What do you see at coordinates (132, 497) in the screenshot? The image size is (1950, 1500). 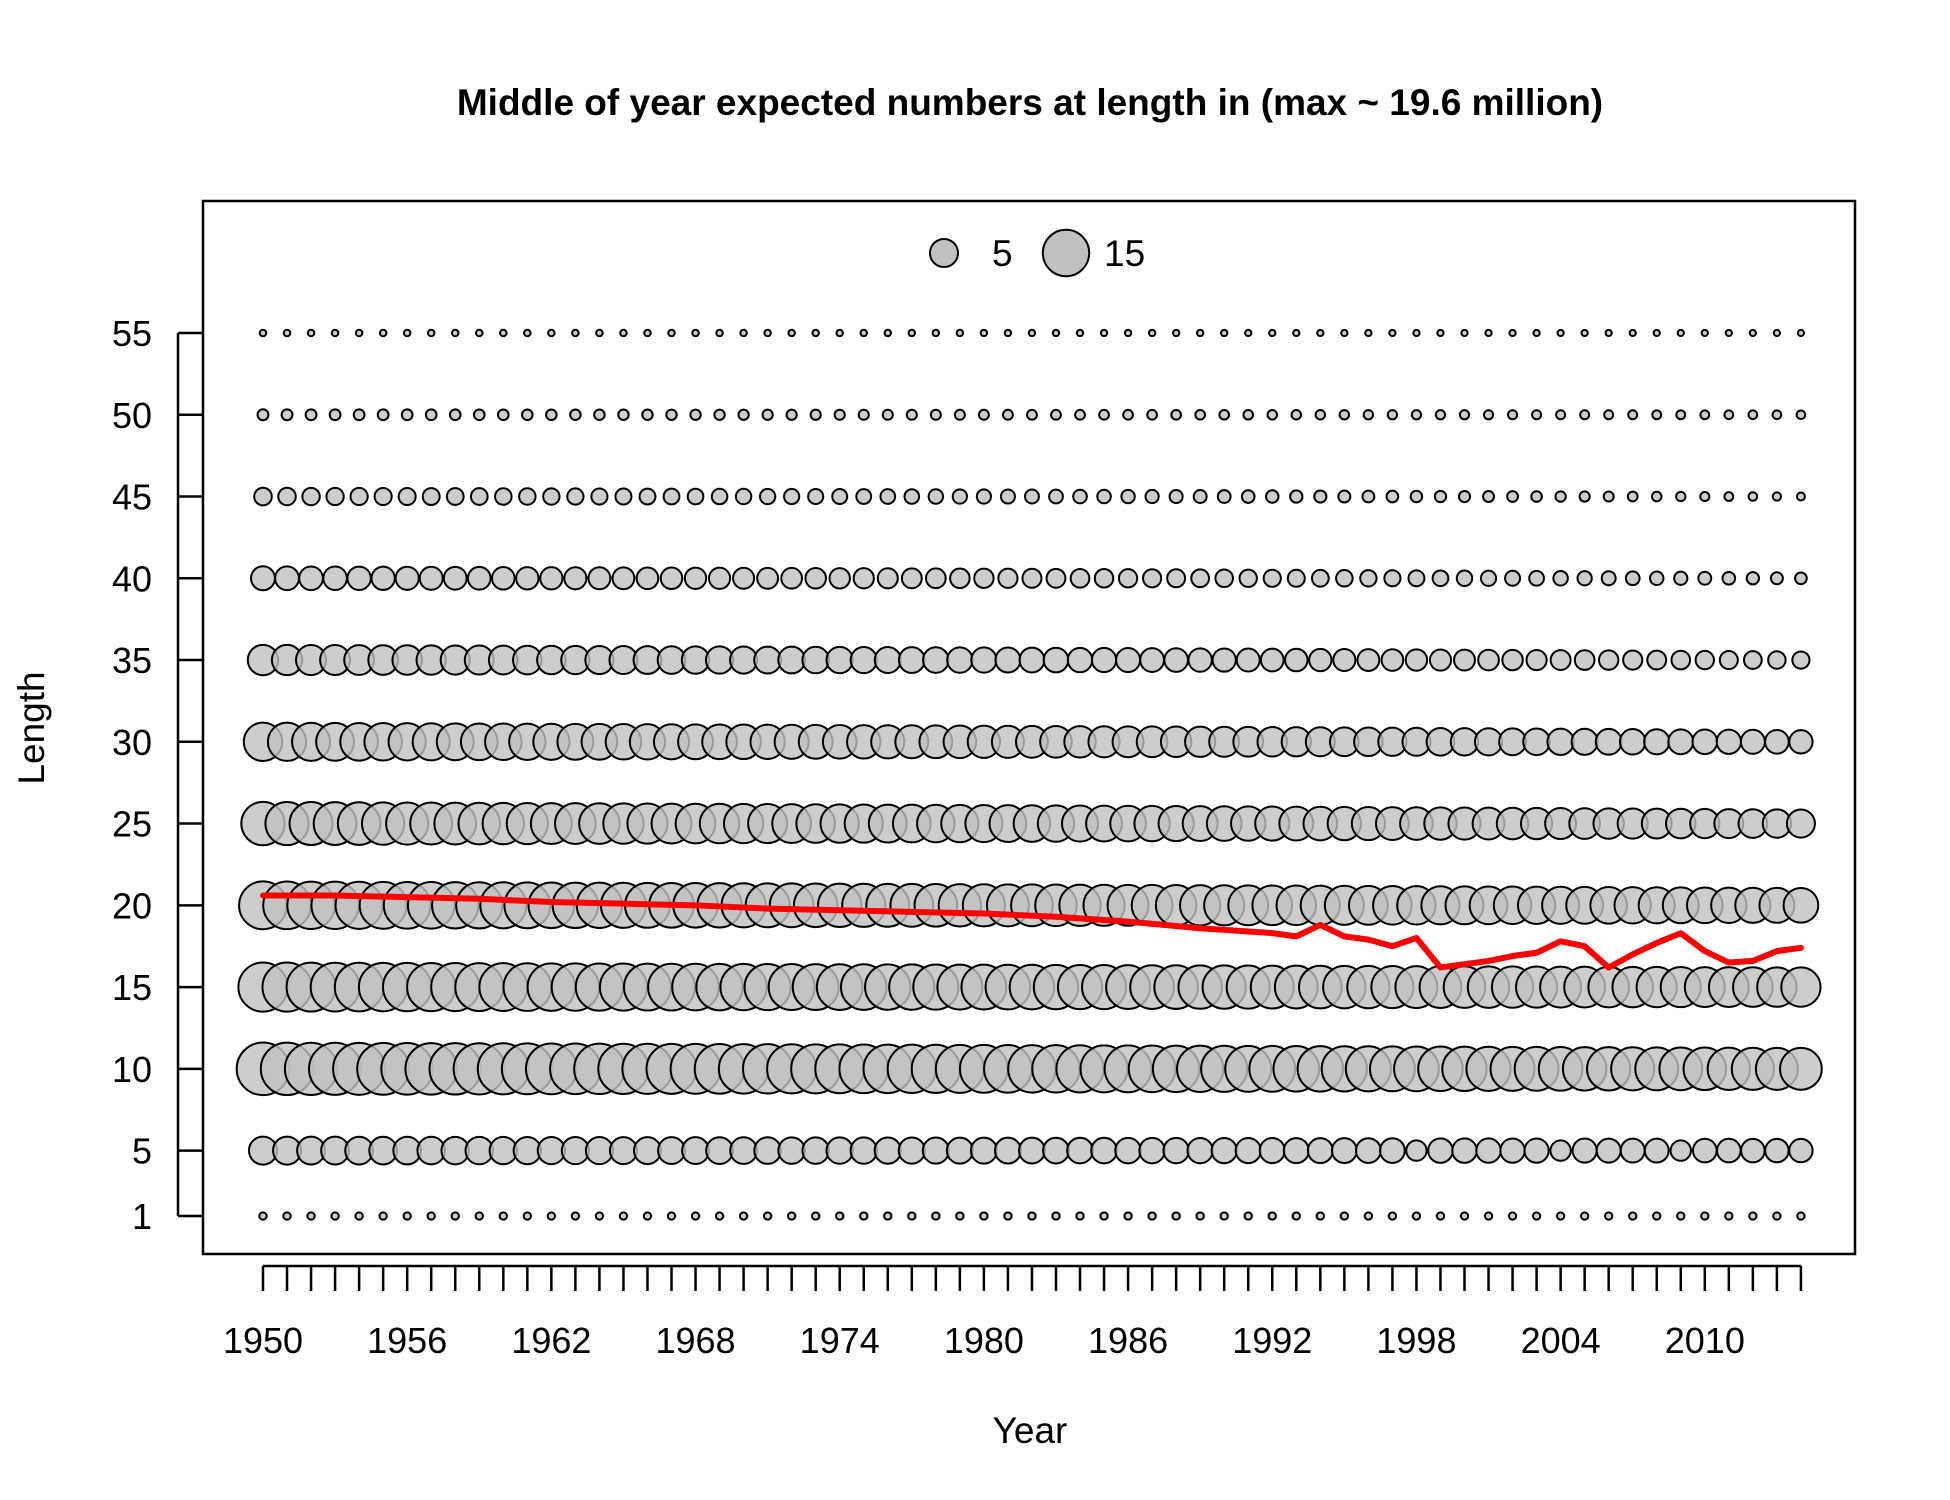 I see `y-tick-label: 45` at bounding box center [132, 497].